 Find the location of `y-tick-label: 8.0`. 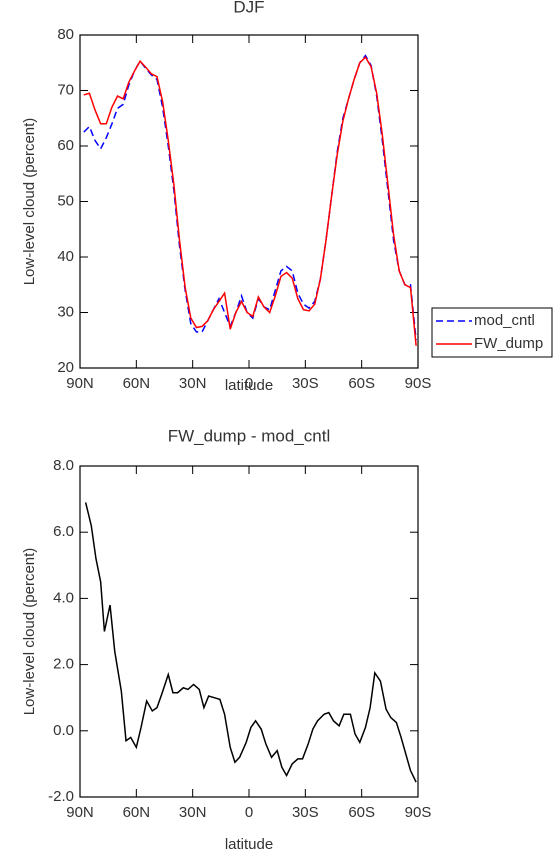

y-tick-label: 8.0 is located at coordinates (63, 465).